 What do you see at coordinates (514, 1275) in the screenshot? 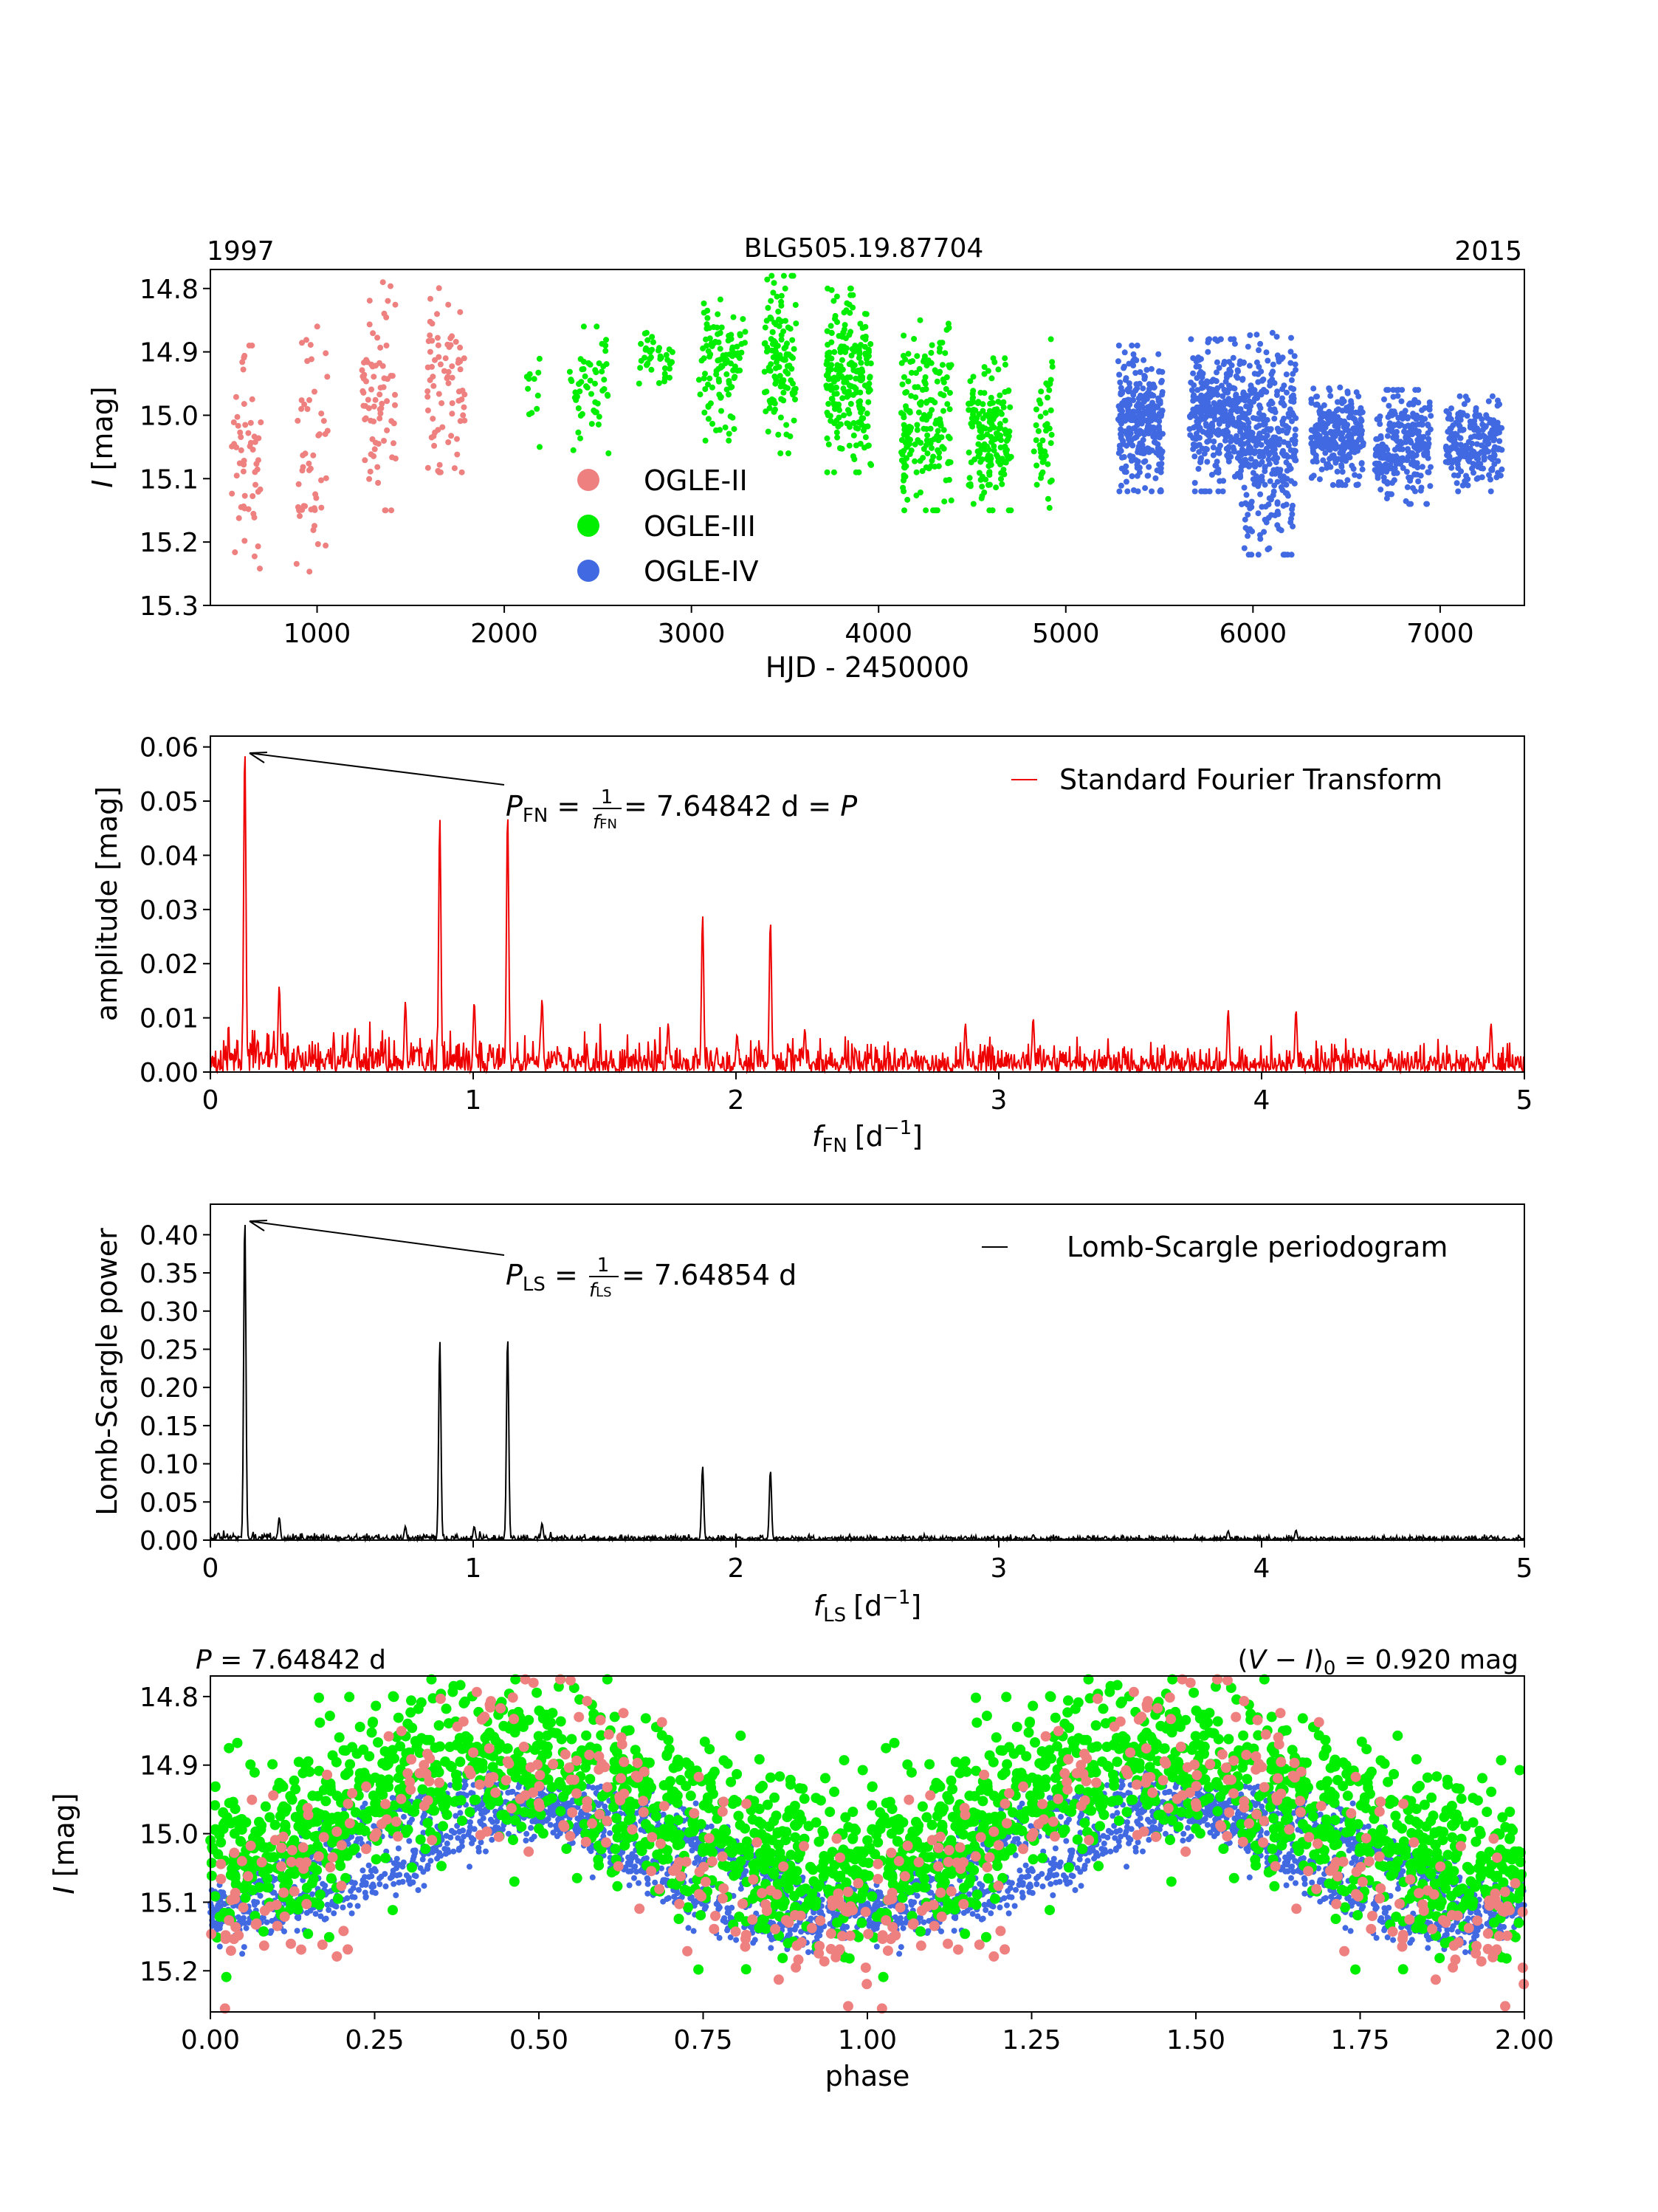
I see `ls-annot-var: P` at bounding box center [514, 1275].